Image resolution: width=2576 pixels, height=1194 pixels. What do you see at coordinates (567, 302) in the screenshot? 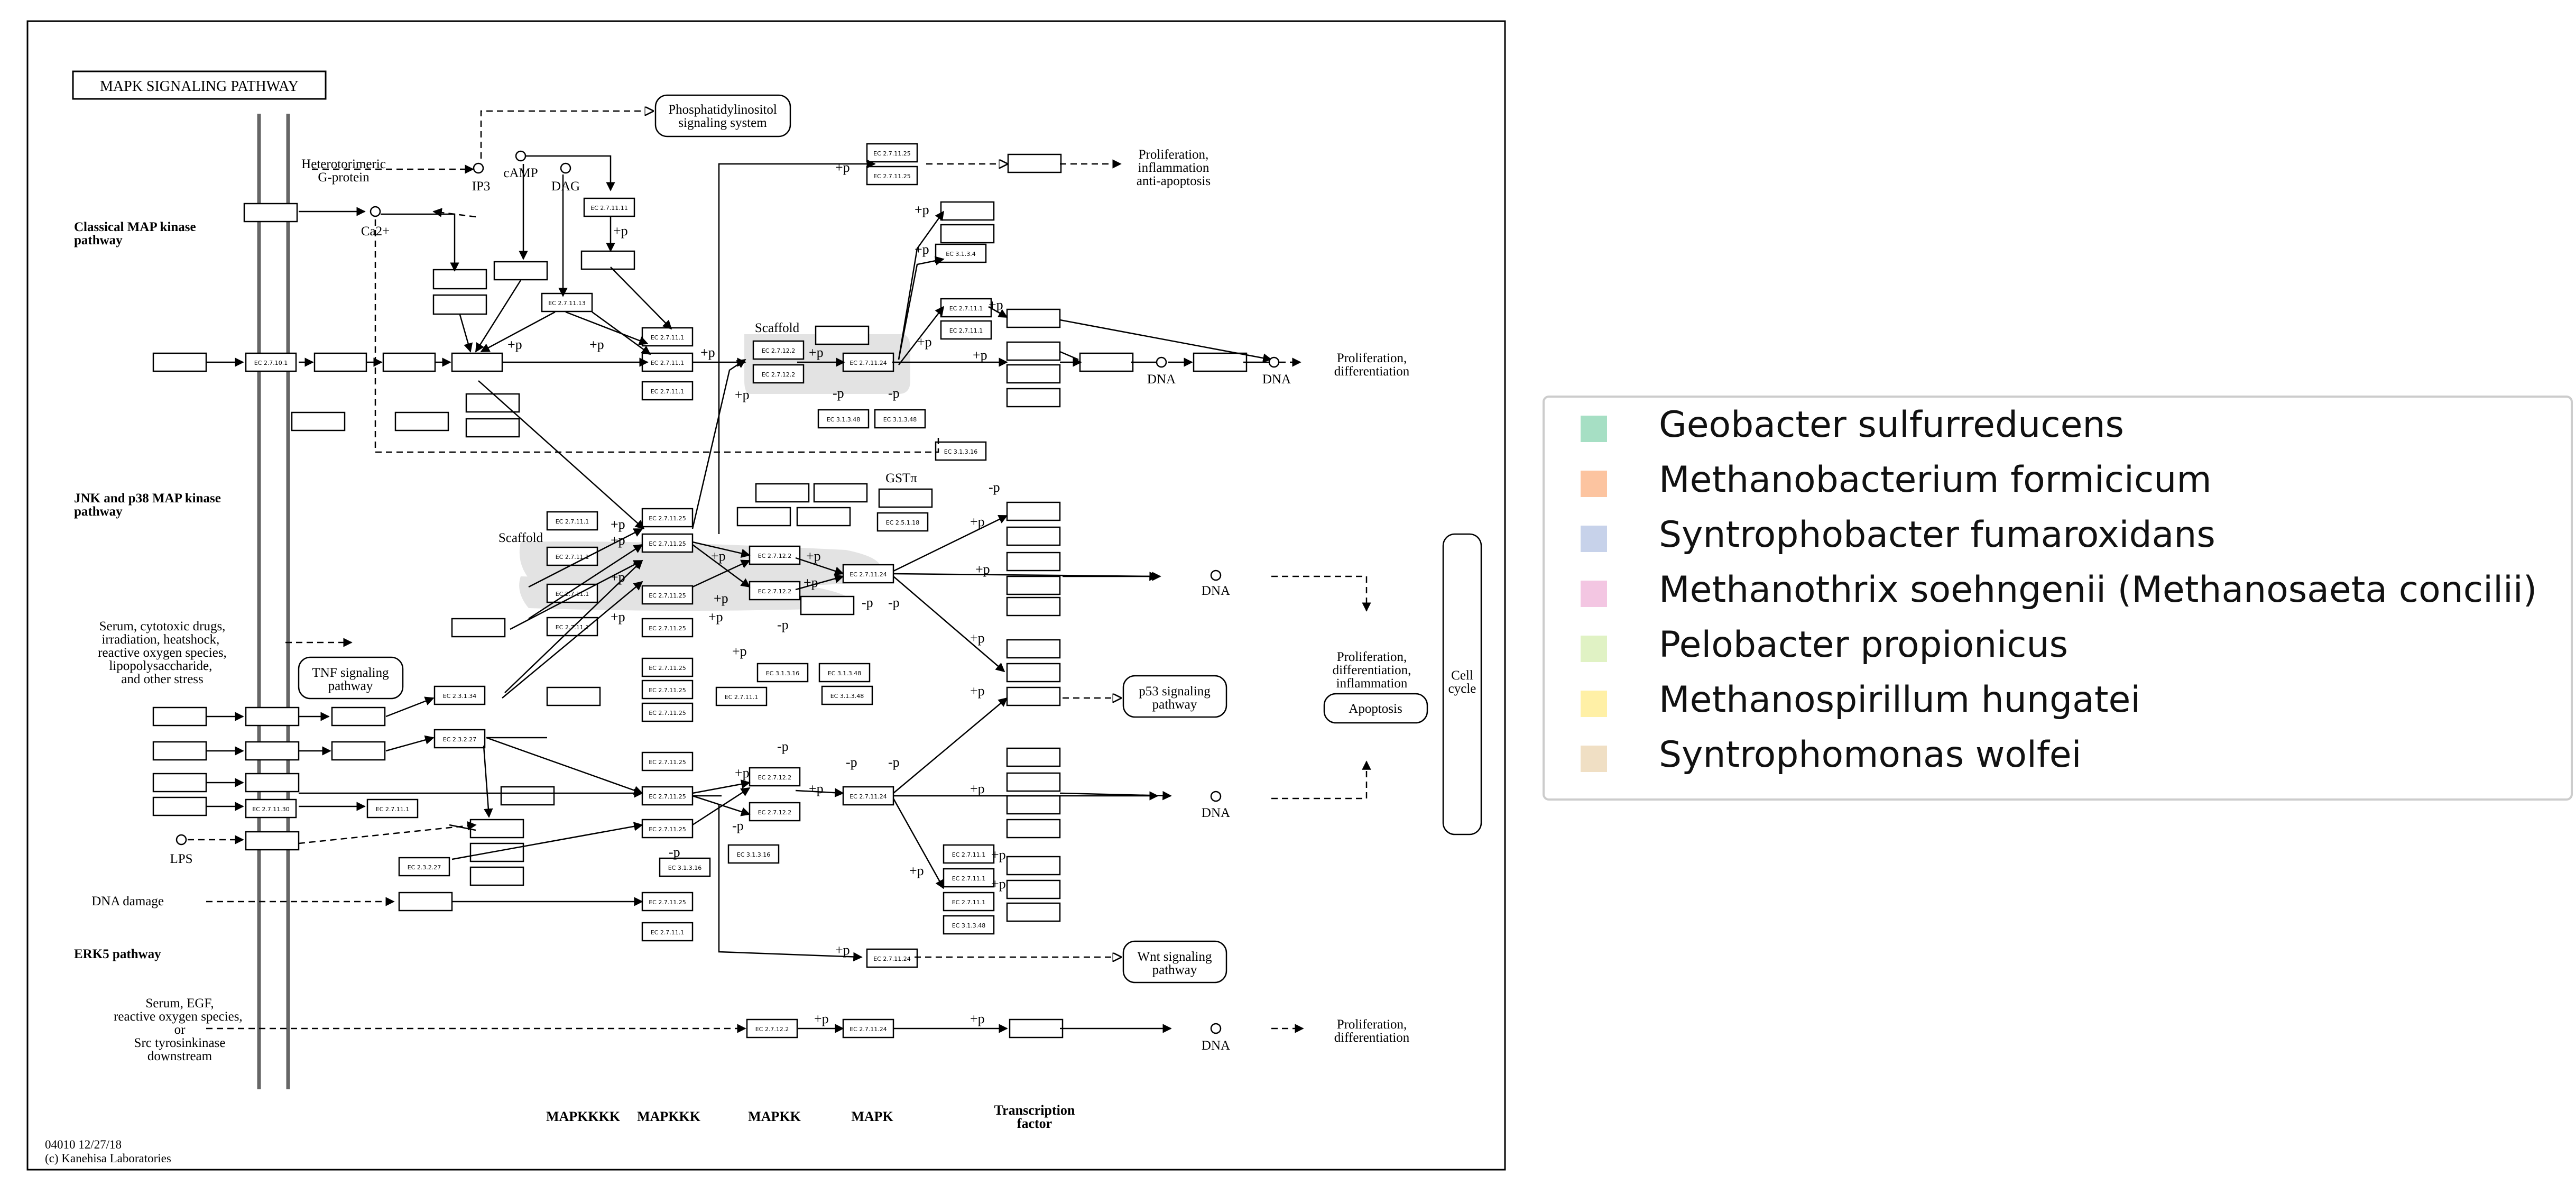
I see `enzyme-box: EC 2.7.11.13` at bounding box center [567, 302].